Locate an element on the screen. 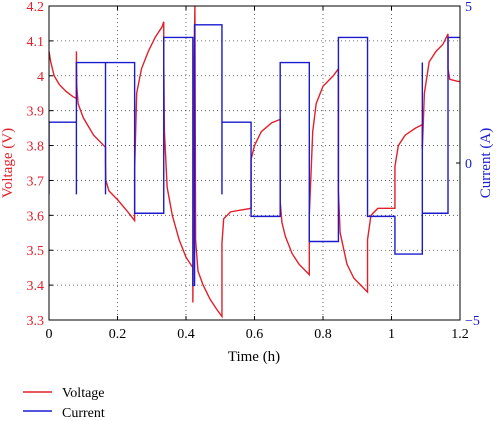 This screenshot has width=500, height=421. x-tick-label: 0.2 is located at coordinates (118, 334).